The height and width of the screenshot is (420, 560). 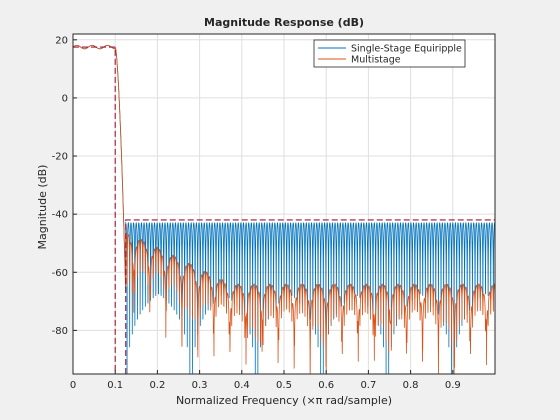 I want to click on x-tick-label: 0.1, so click(x=115, y=385).